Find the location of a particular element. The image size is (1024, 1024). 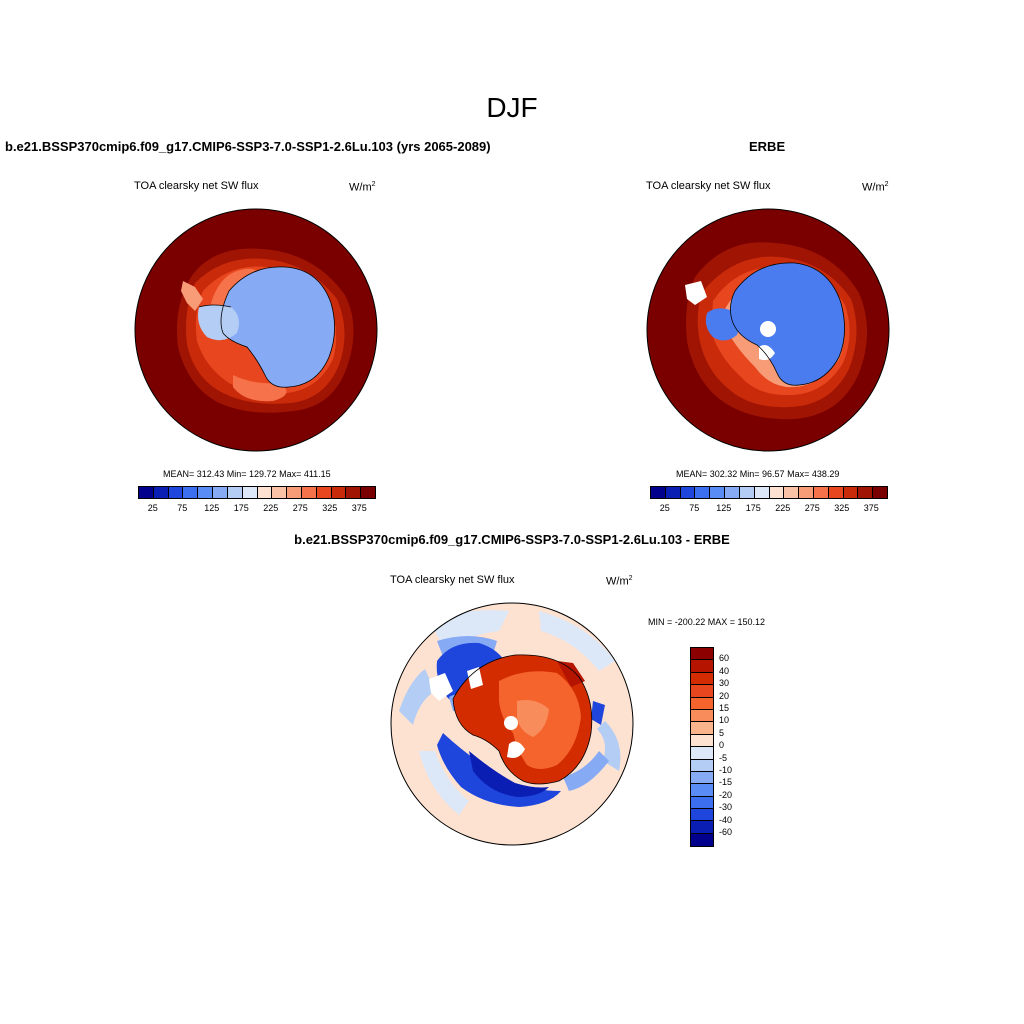

panel3-minmax: MIN = -200.22 MAX = 150.12 is located at coordinates (707, 622).